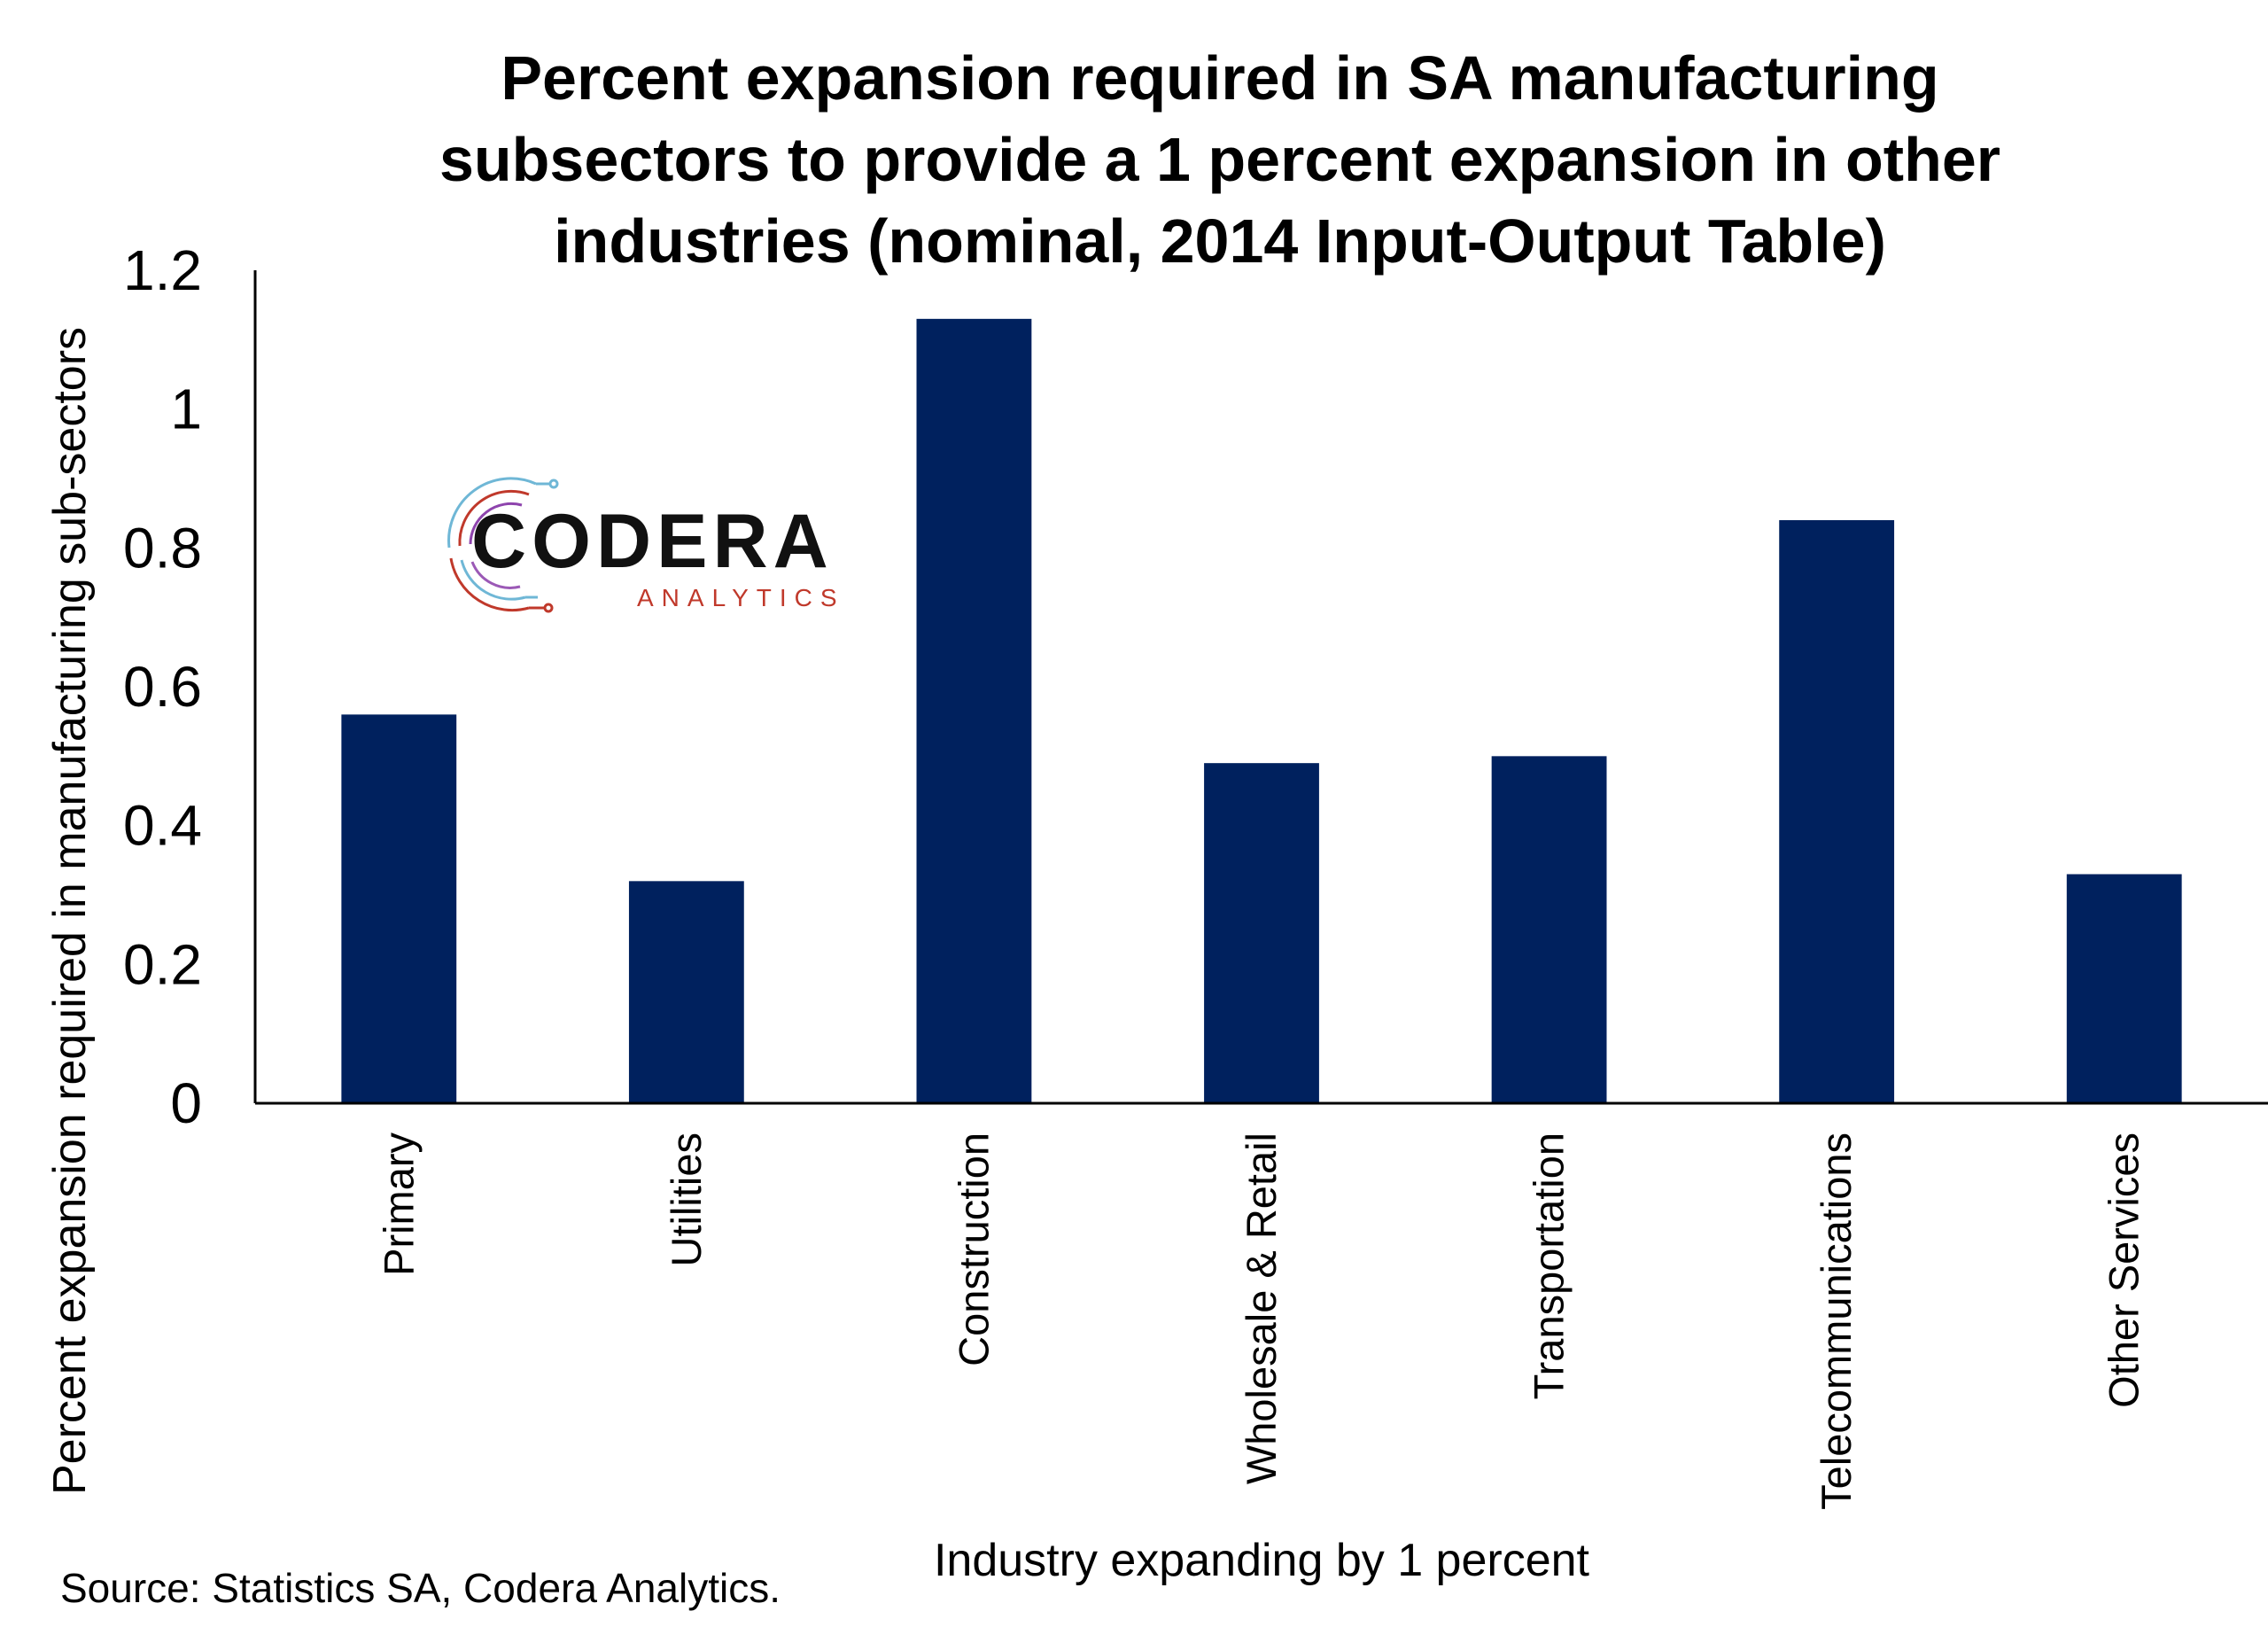 The width and height of the screenshot is (2268, 1650). I want to click on y-tick-label: 0.6, so click(162, 687).